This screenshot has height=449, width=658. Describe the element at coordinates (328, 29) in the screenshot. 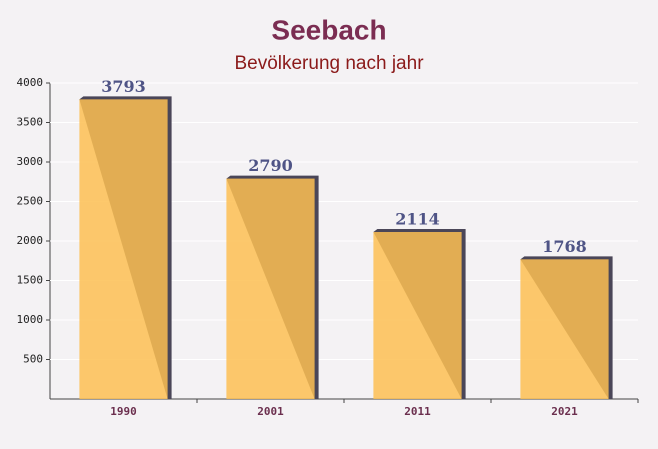

I see `chart-title: Seebach` at that location.